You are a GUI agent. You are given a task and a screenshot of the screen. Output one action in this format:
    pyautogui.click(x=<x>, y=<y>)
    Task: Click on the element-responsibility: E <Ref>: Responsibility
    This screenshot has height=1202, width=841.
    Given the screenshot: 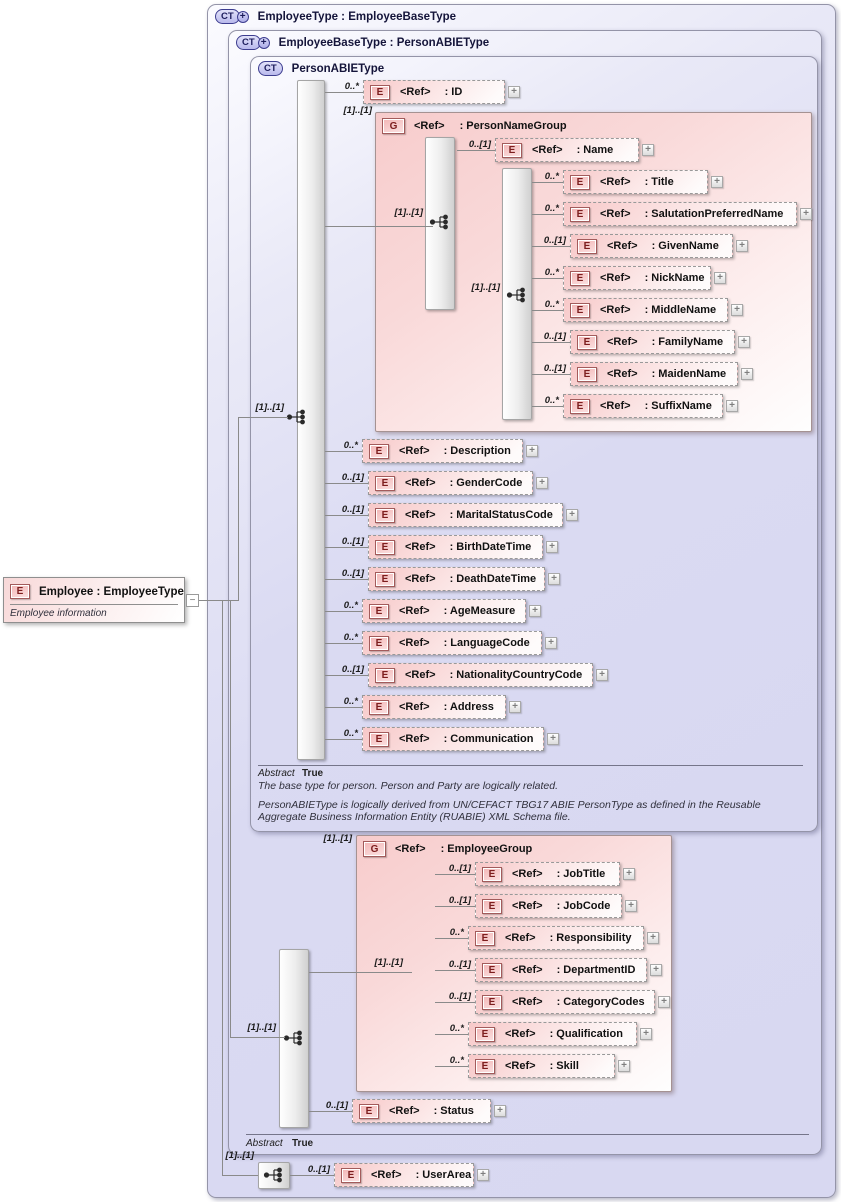 What is the action you would take?
    pyautogui.click(x=556, y=938)
    